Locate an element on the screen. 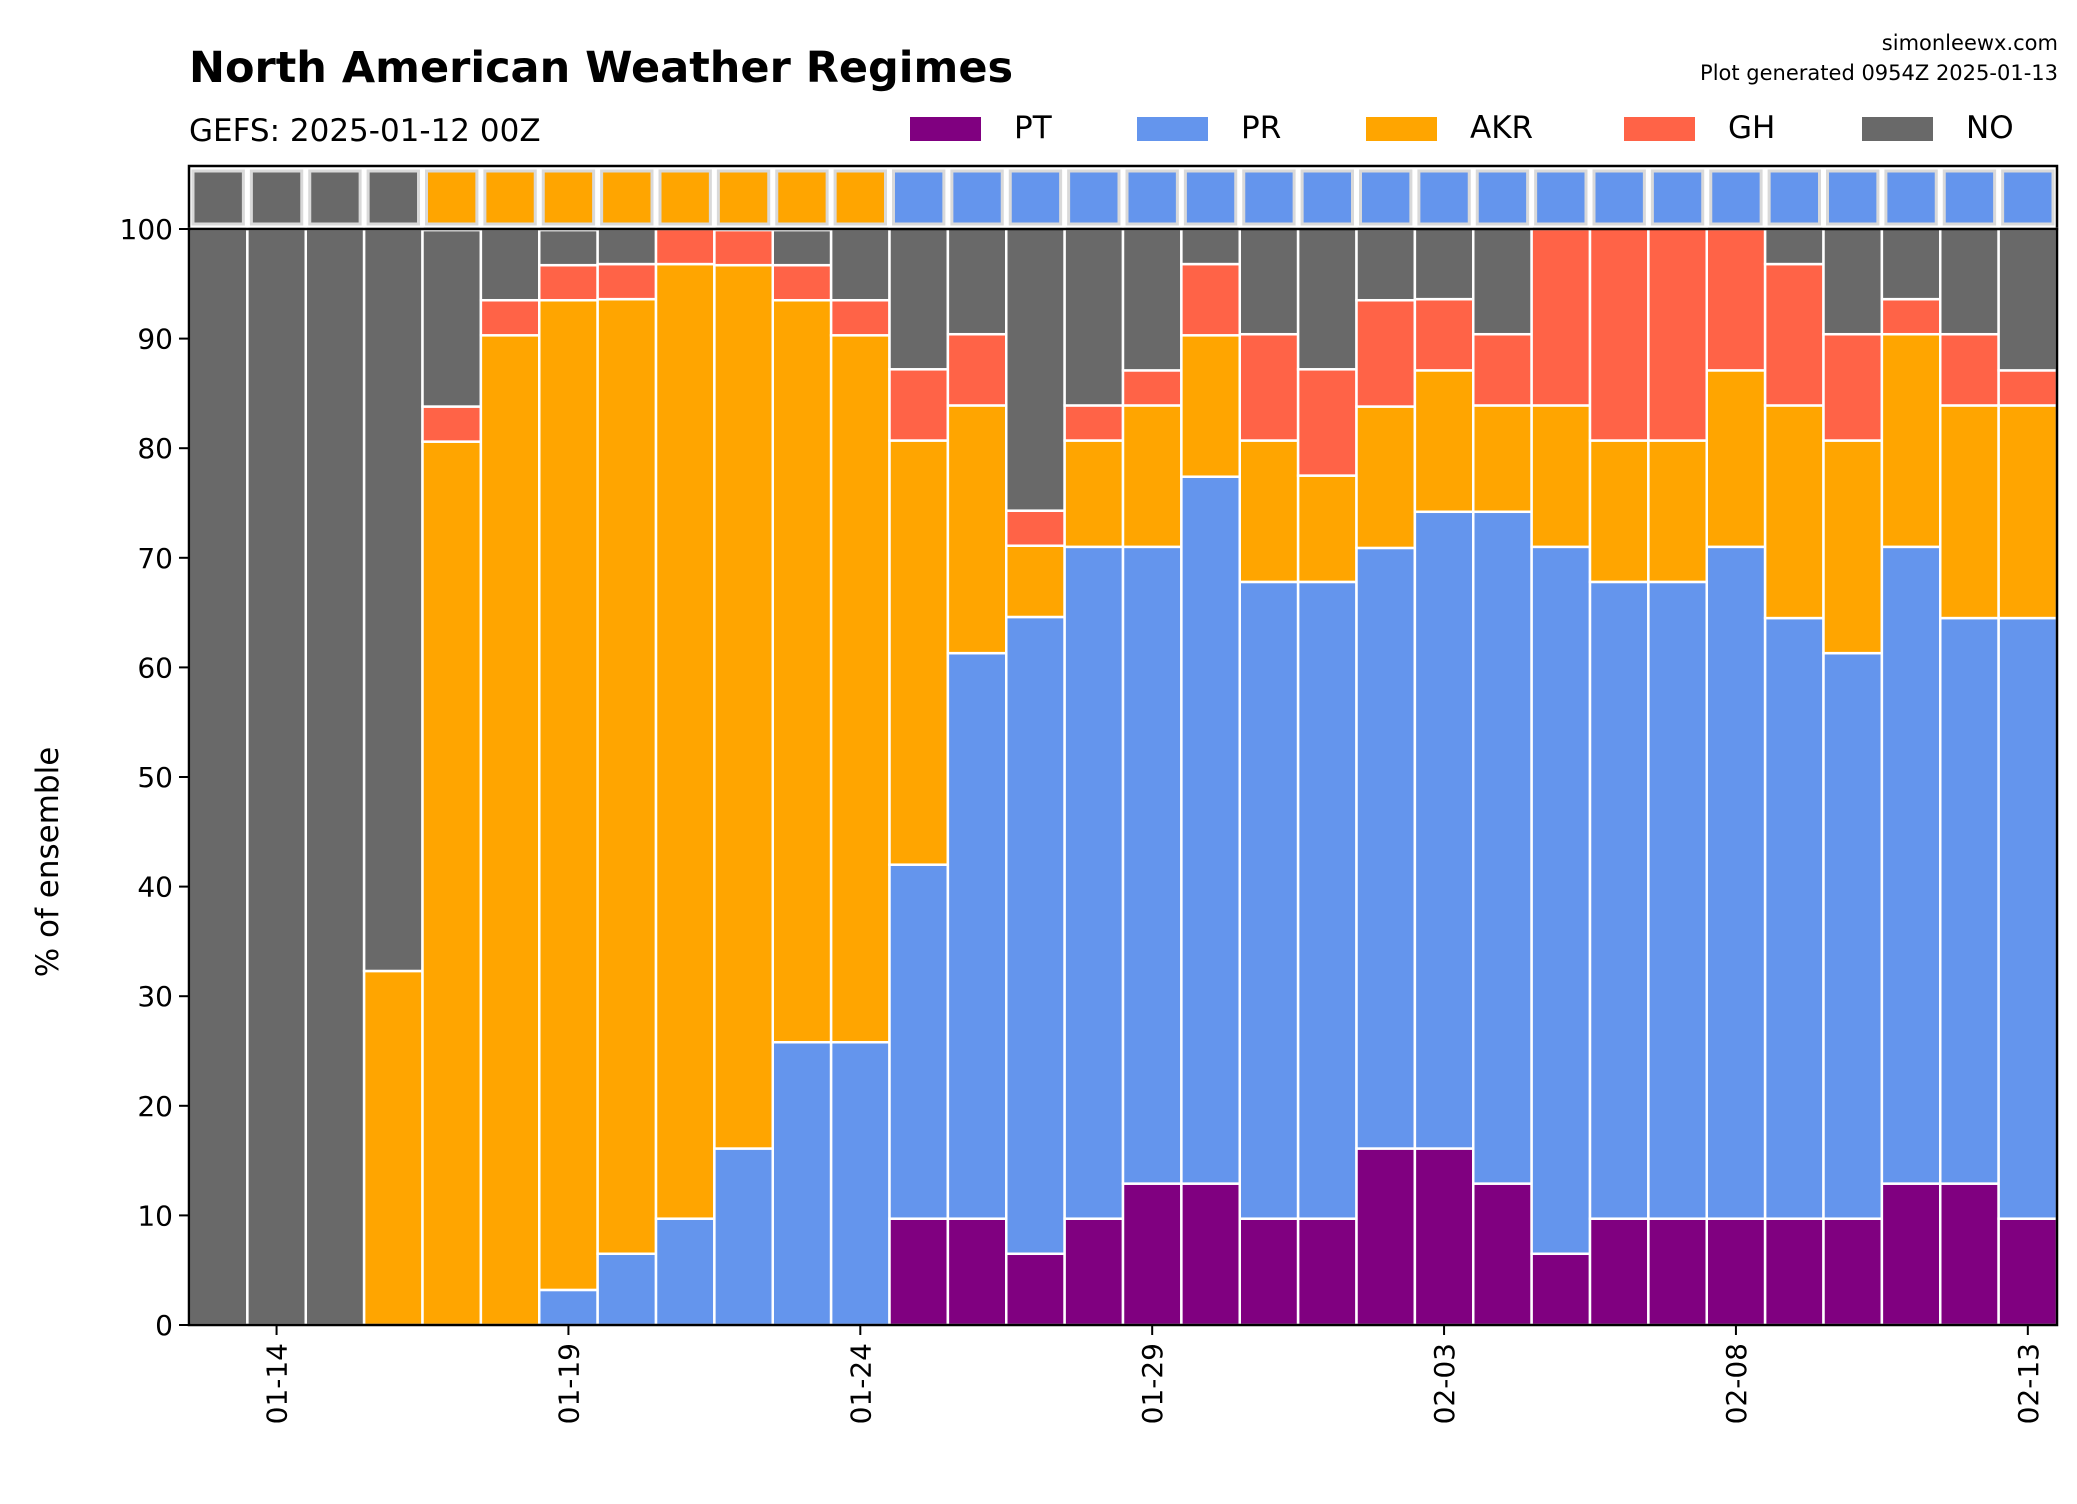 This screenshot has height=1504, width=2077. y-tick-label: 70 is located at coordinates (155, 558).